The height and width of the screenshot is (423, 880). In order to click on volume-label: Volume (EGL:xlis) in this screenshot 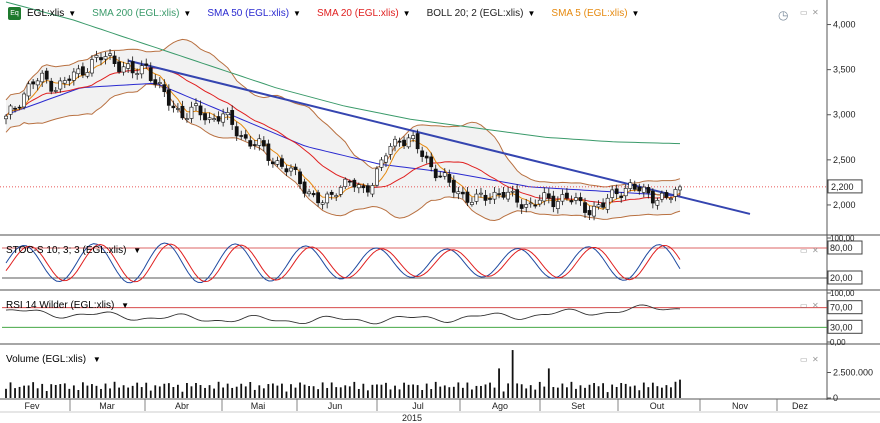, I will do `click(46, 359)`.